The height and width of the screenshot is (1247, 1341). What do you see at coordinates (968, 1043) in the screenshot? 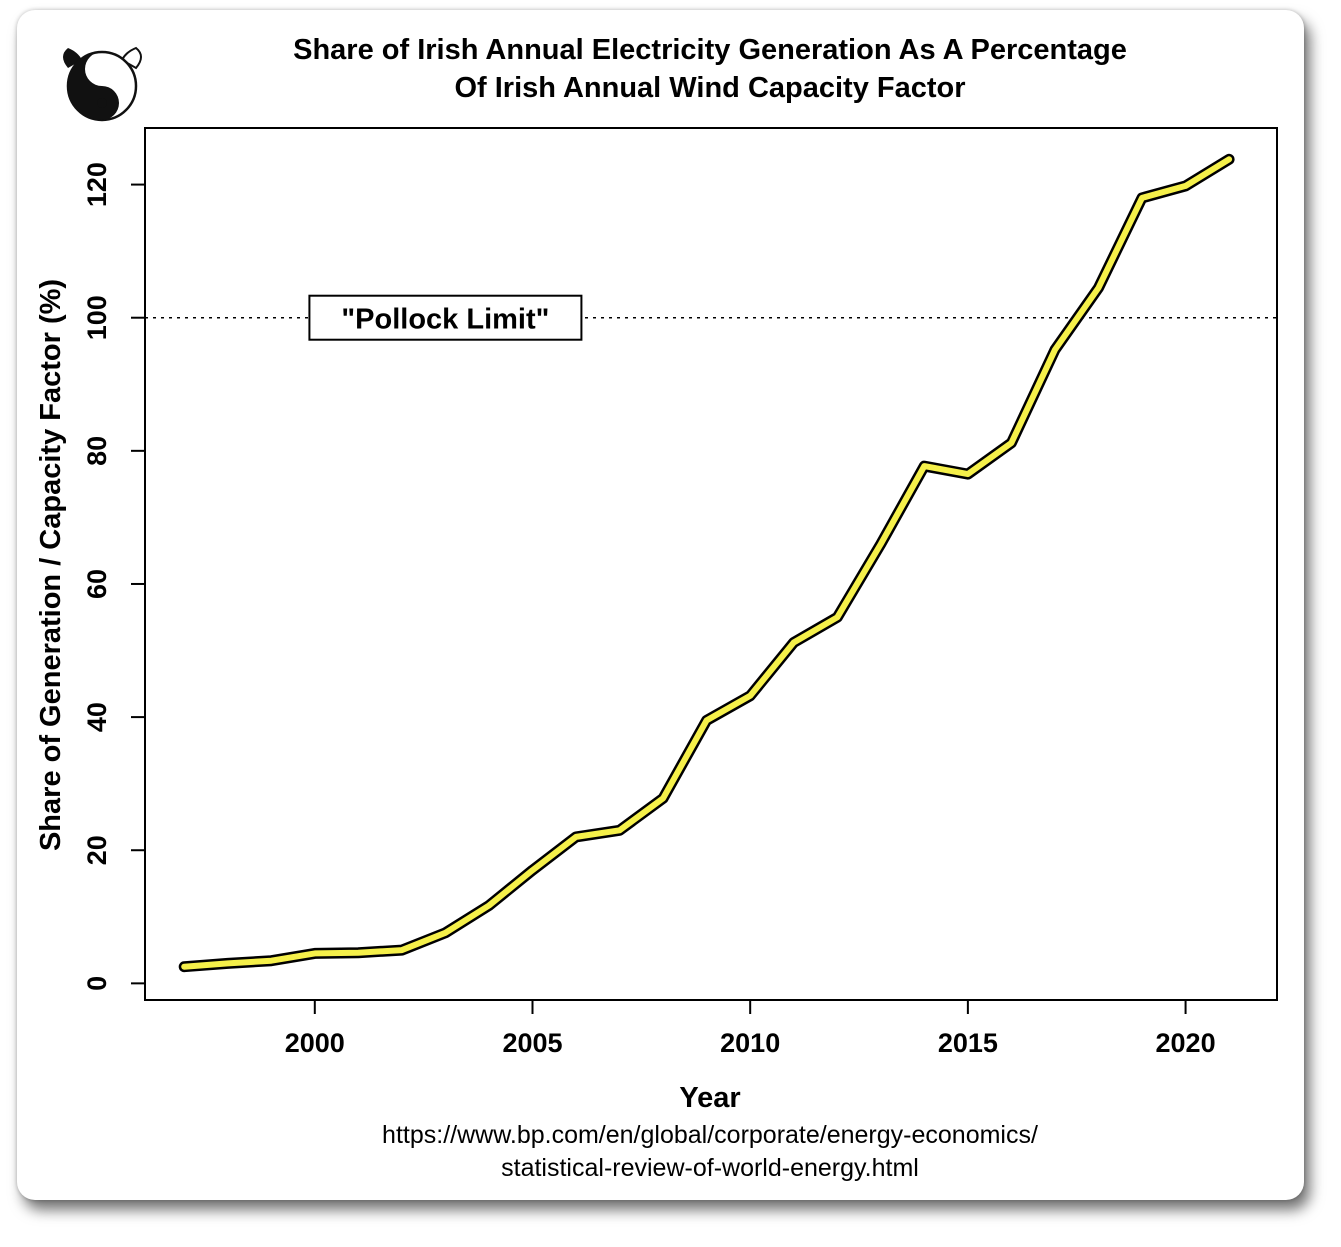
I see `x-tick-label: 2015` at bounding box center [968, 1043].